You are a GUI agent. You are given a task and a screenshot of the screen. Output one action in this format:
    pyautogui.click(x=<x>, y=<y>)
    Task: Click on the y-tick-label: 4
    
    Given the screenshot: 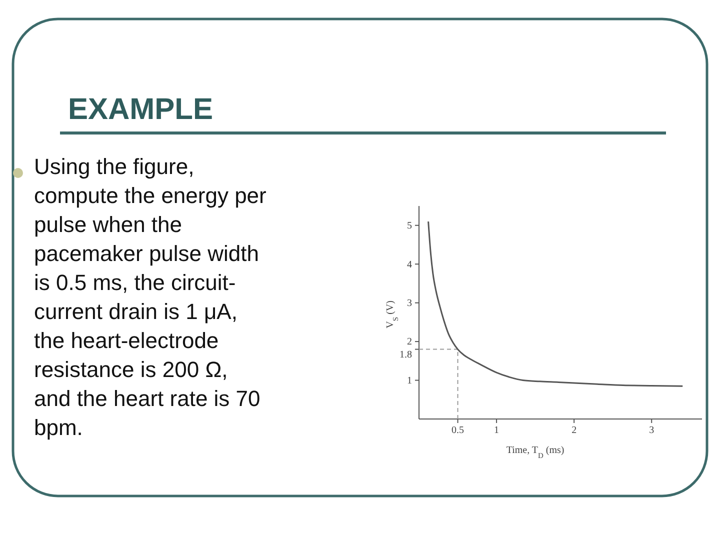 What is the action you would take?
    pyautogui.click(x=409, y=264)
    